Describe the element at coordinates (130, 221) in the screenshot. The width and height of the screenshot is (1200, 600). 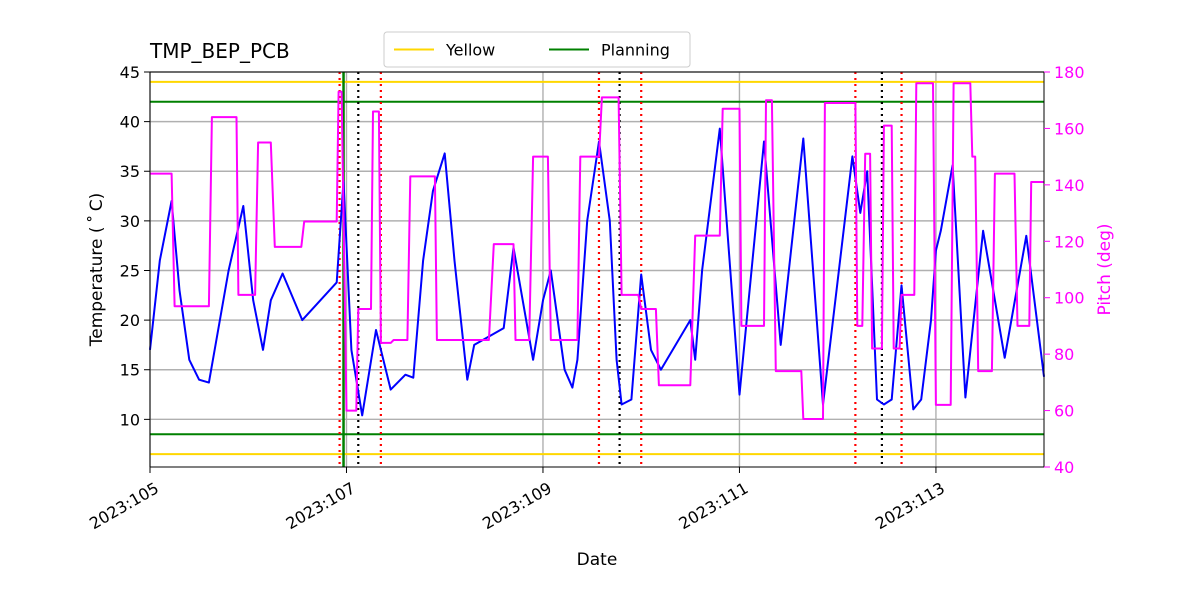
I see `y-tick-label: 30` at that location.